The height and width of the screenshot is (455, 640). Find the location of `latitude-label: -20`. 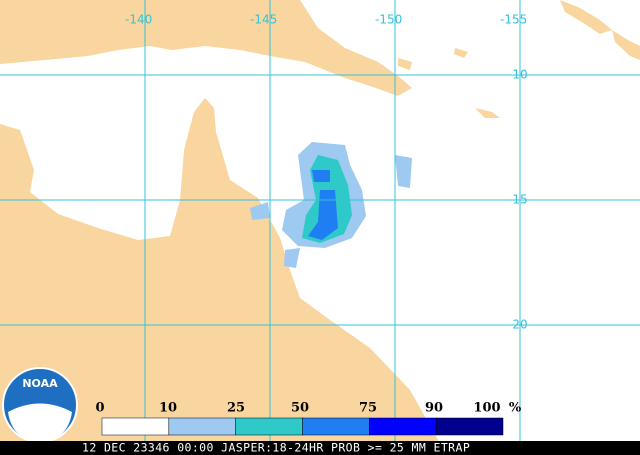

latitude-label: -20 is located at coordinates (518, 325).